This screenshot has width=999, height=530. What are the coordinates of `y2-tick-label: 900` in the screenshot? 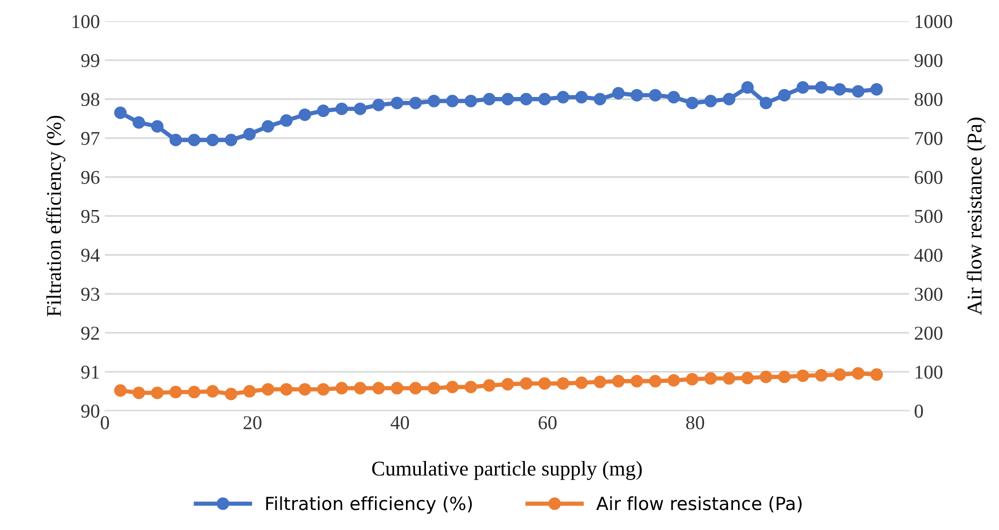 It's located at (928, 61).